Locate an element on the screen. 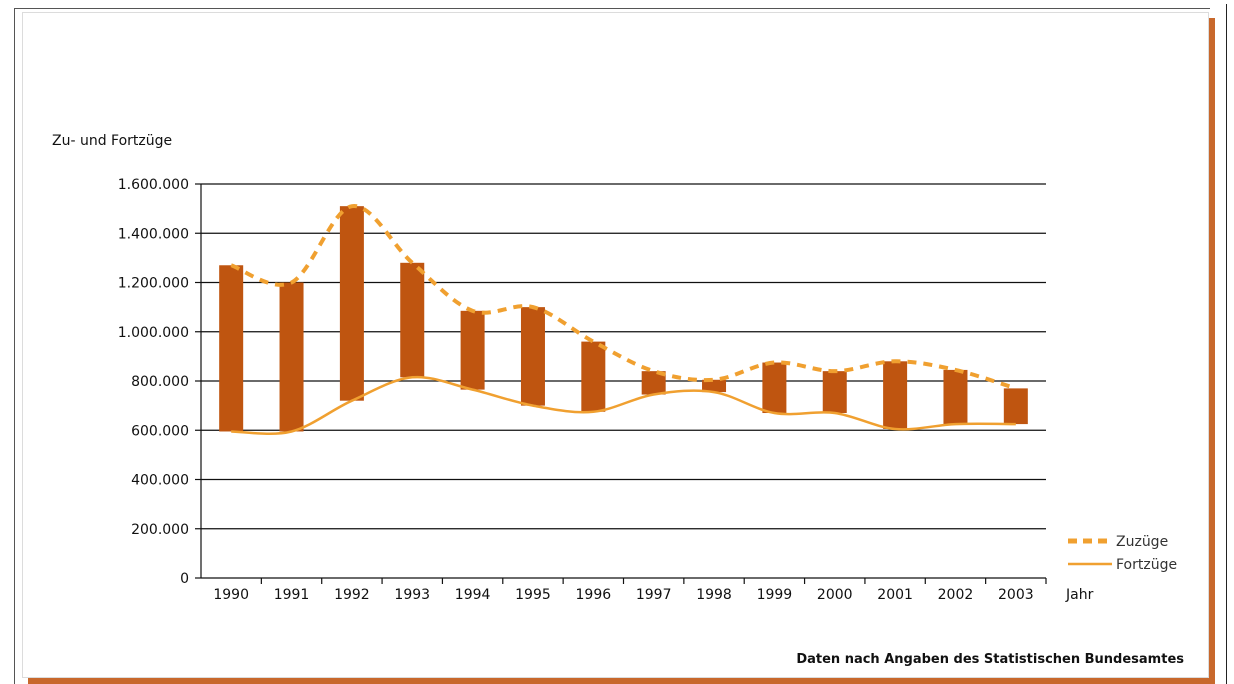  bar-1999 is located at coordinates (774, 388).